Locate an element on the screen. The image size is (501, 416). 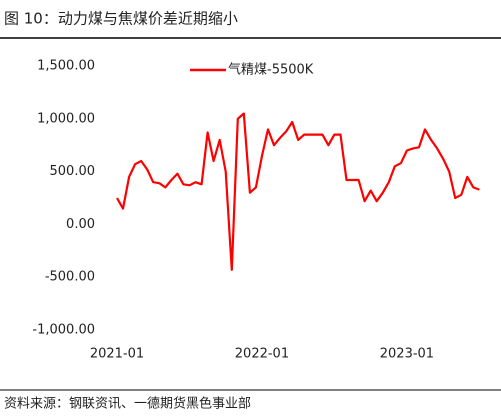
y-tick-label: 0.00 is located at coordinates (80, 224).